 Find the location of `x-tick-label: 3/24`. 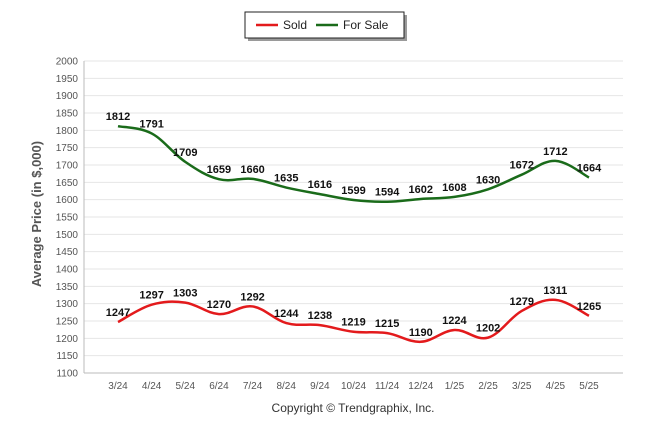

x-tick-label: 3/24 is located at coordinates (118, 386).